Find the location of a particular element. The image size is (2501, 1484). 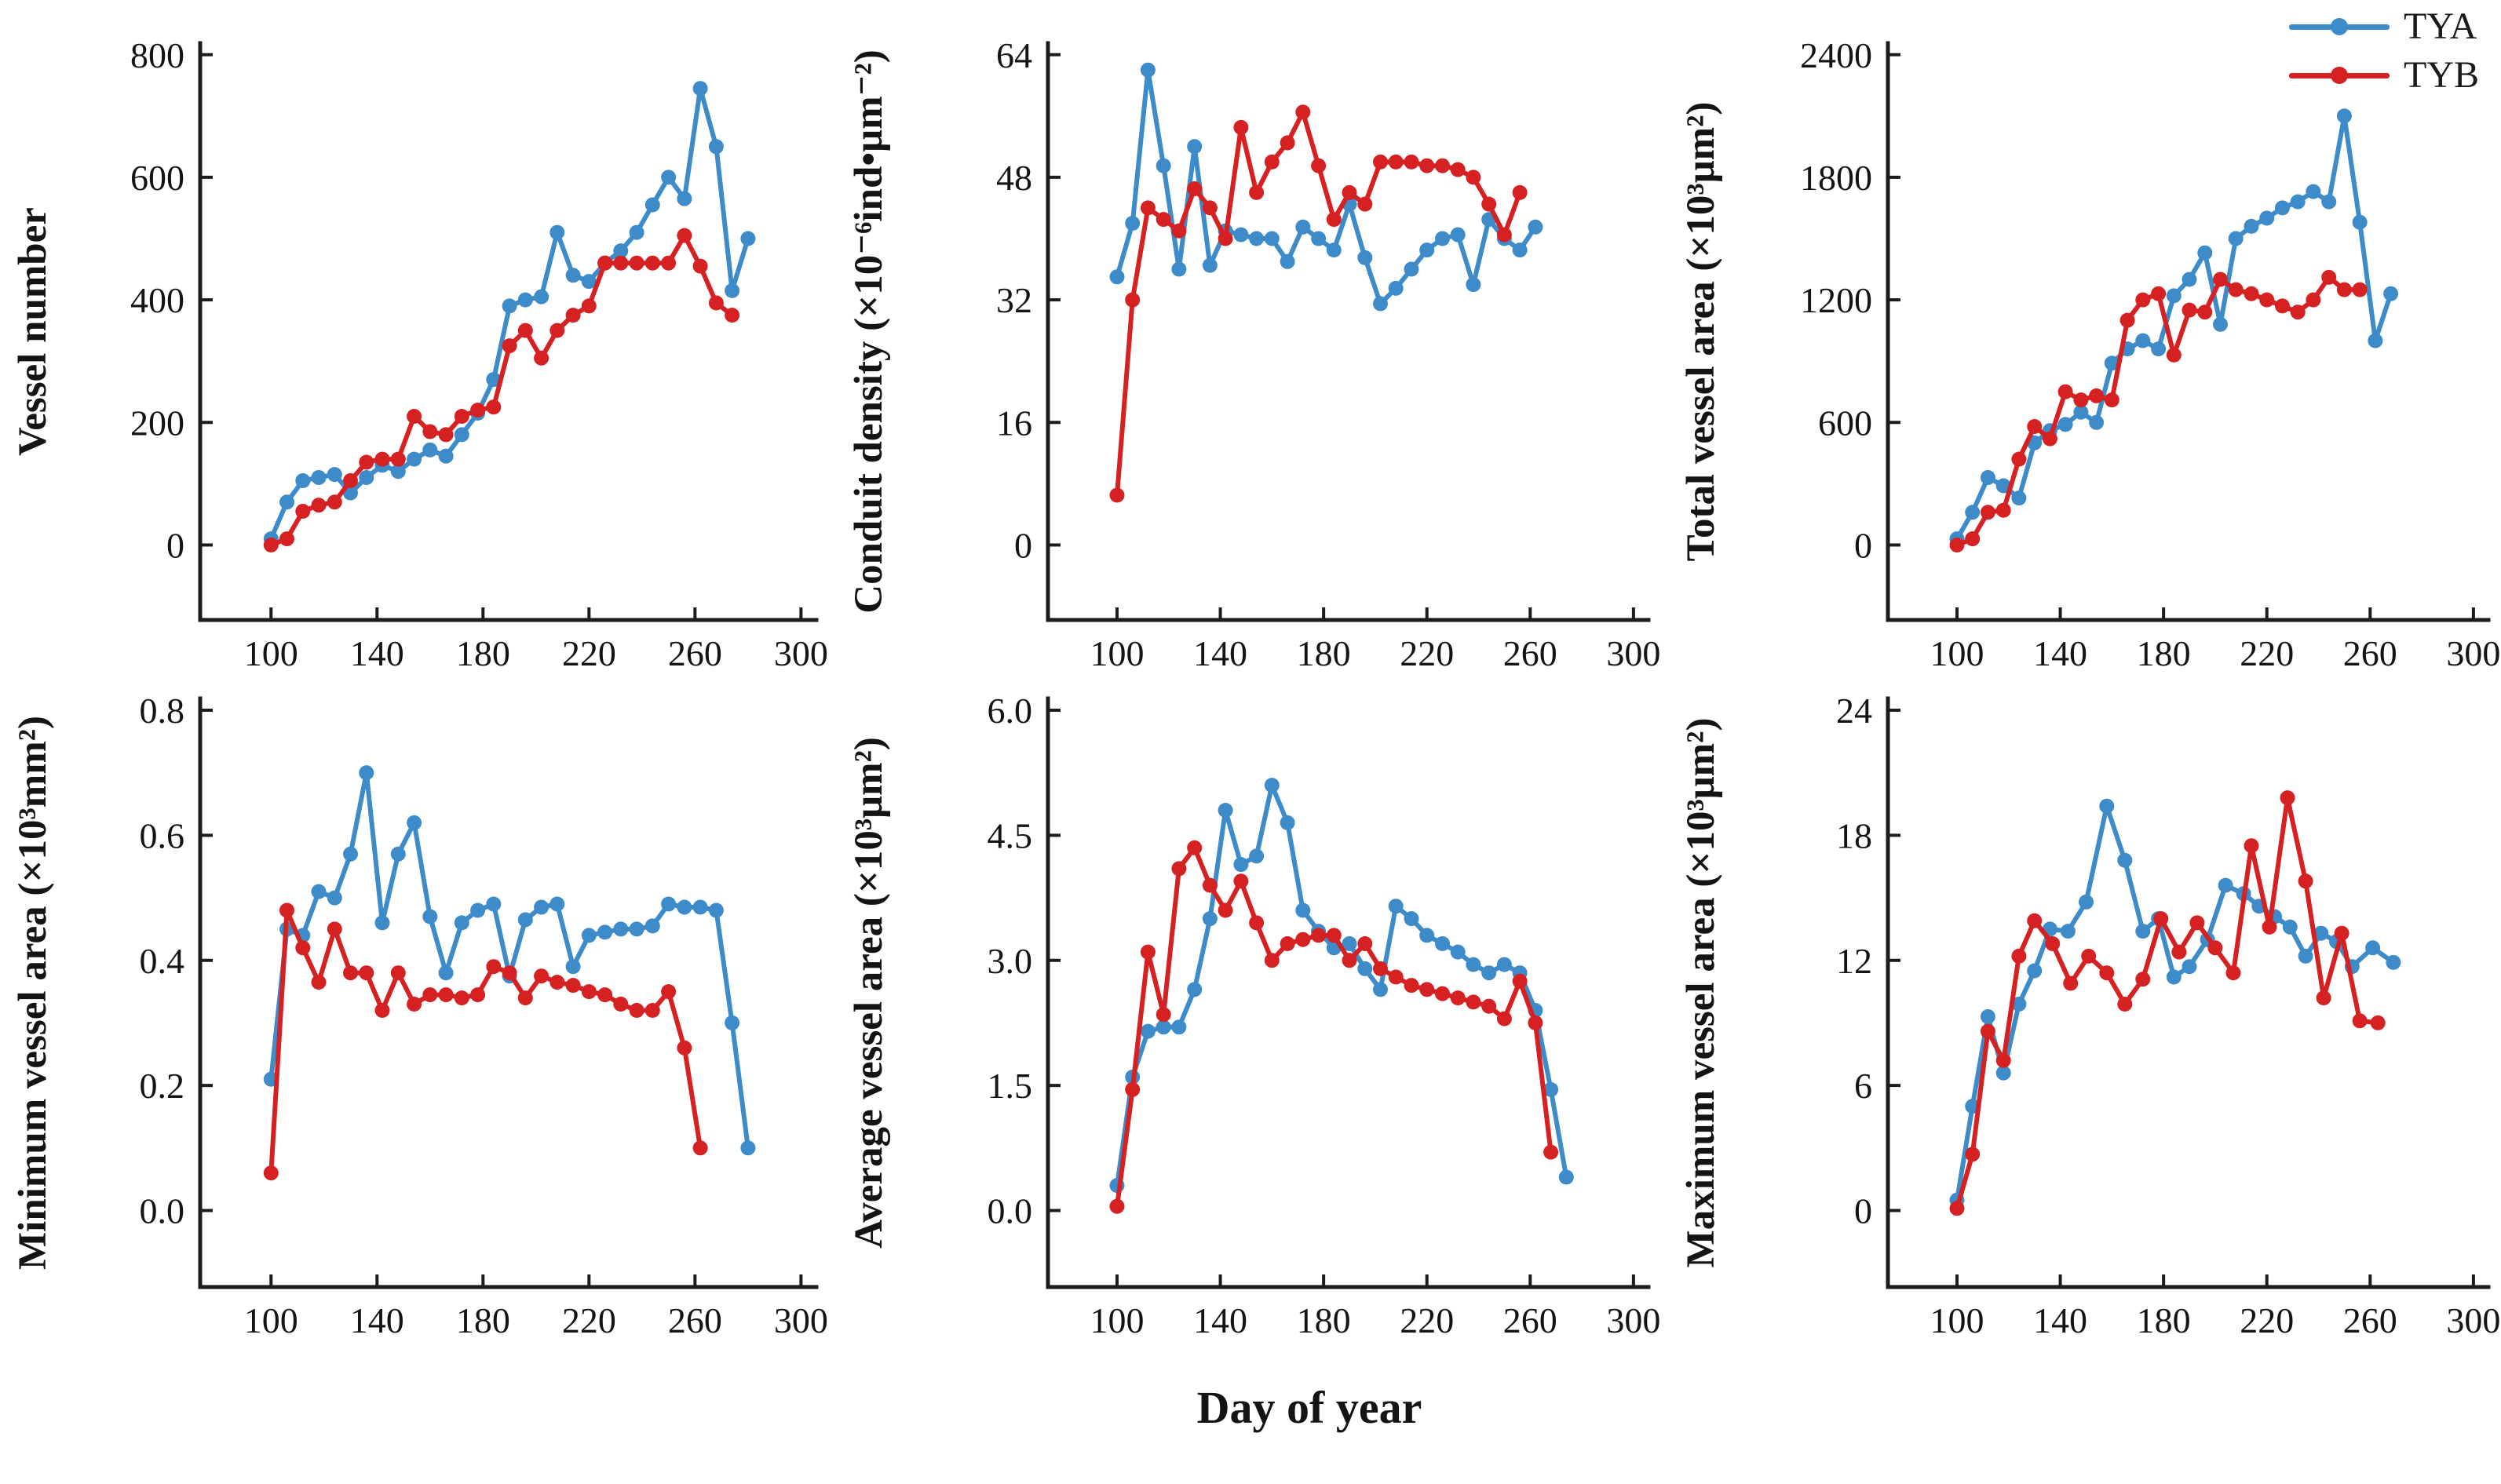

series-tya is located at coordinates (1341, 986).